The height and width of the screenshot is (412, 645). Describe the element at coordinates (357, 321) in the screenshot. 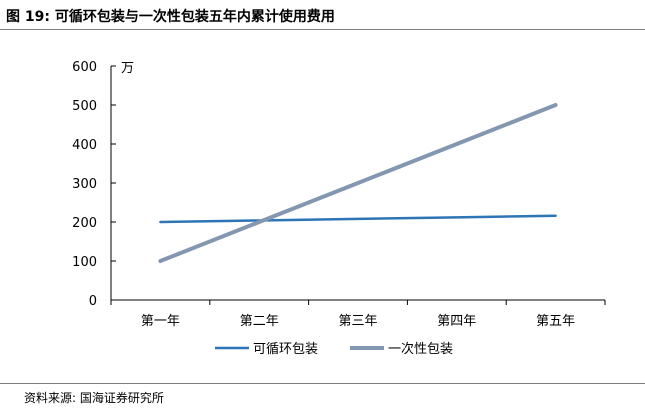

I see `x-tick-label: 第三年` at that location.